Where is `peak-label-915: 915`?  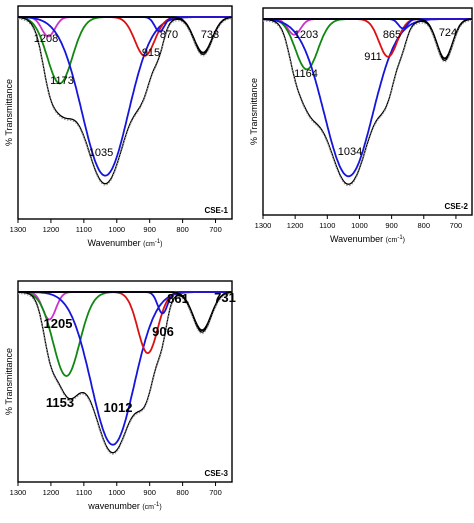
peak-label-915: 915 is located at coordinates (151, 53).